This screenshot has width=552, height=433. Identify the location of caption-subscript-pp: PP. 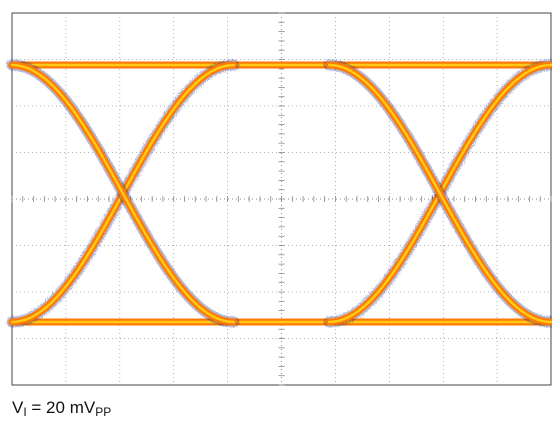
(103, 412).